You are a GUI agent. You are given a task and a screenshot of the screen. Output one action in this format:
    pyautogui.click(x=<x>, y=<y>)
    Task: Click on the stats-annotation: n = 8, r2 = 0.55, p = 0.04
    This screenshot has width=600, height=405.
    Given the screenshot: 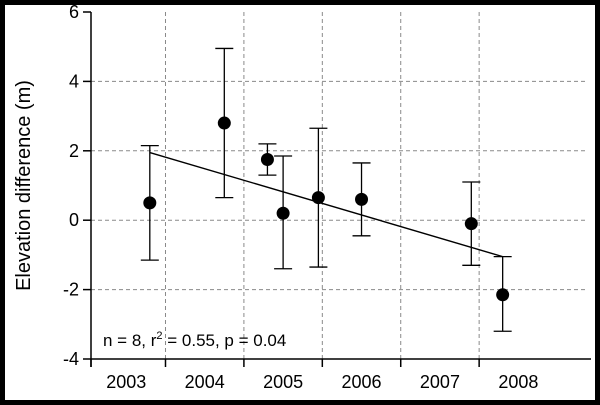 What is the action you would take?
    pyautogui.click(x=194, y=340)
    